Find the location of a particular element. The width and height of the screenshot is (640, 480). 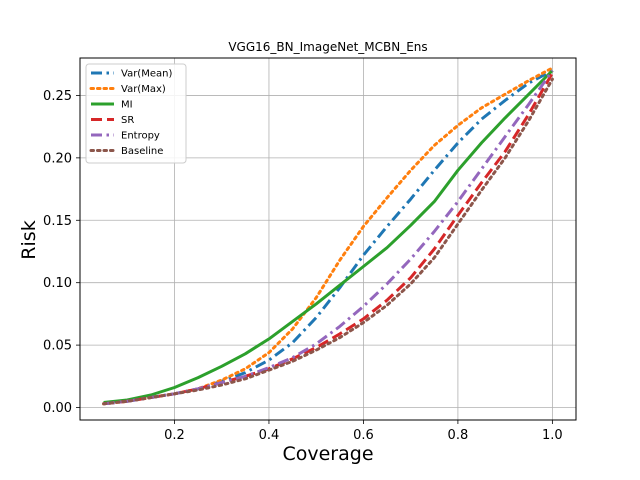

y-tick-label: 0.15 is located at coordinates (57, 221).